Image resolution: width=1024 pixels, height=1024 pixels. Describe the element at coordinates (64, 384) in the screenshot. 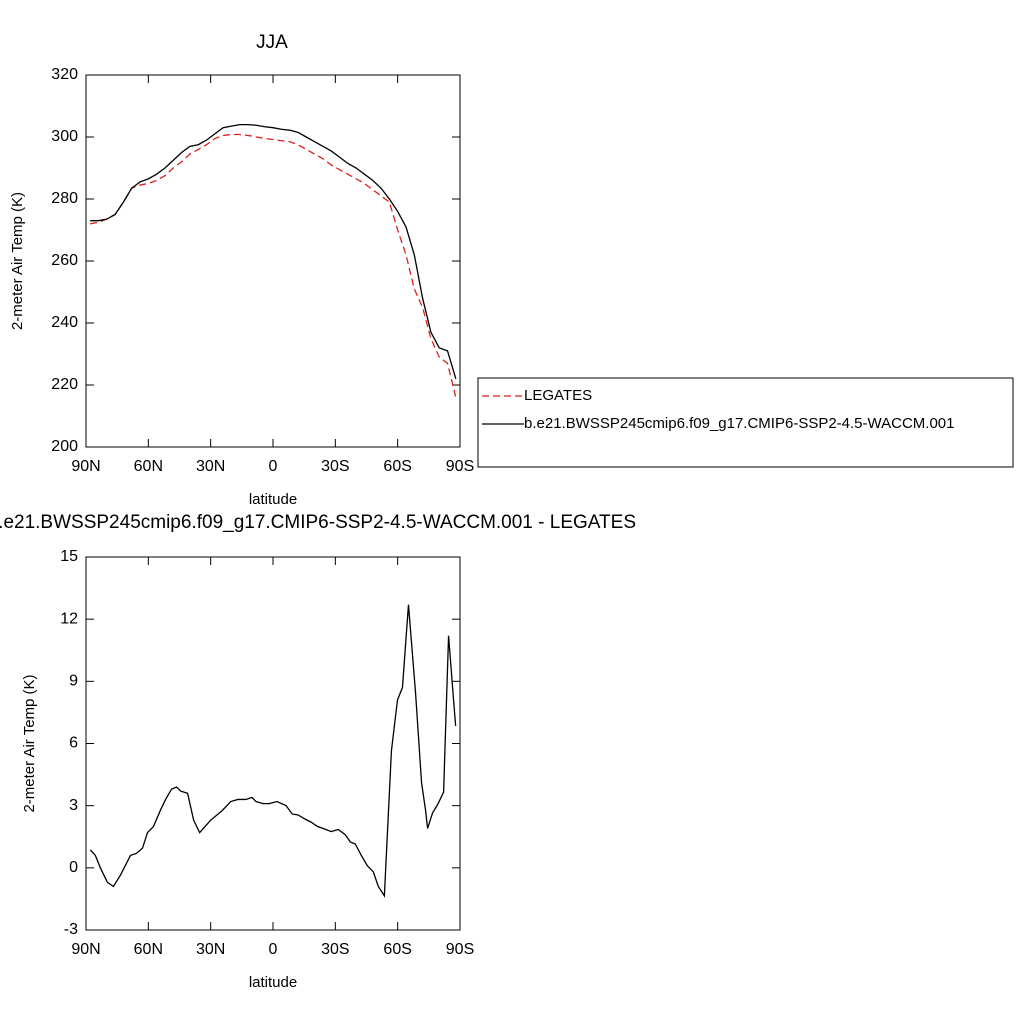

I see `y-tick-label: 220` at that location.